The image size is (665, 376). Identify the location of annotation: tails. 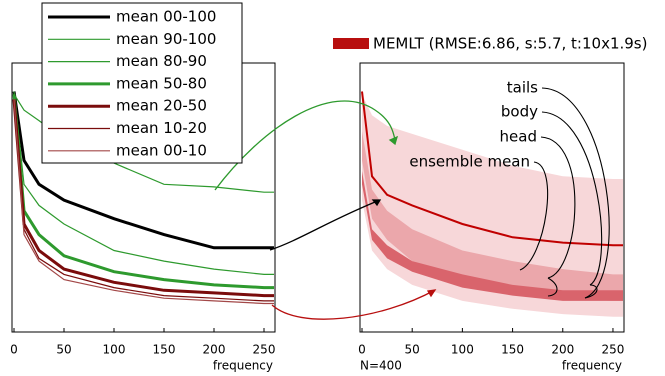
(522, 88).